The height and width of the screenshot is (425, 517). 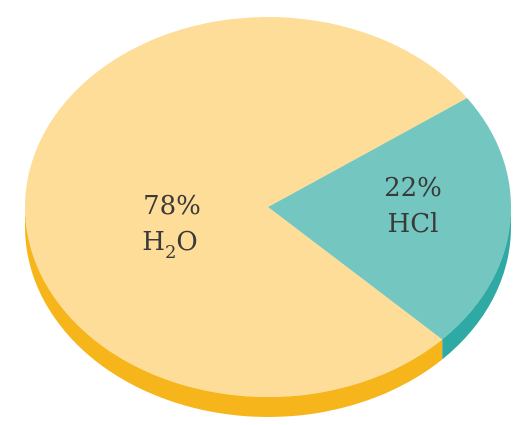 I want to click on slice-h2o-percent-label: 78%, so click(x=172, y=206).